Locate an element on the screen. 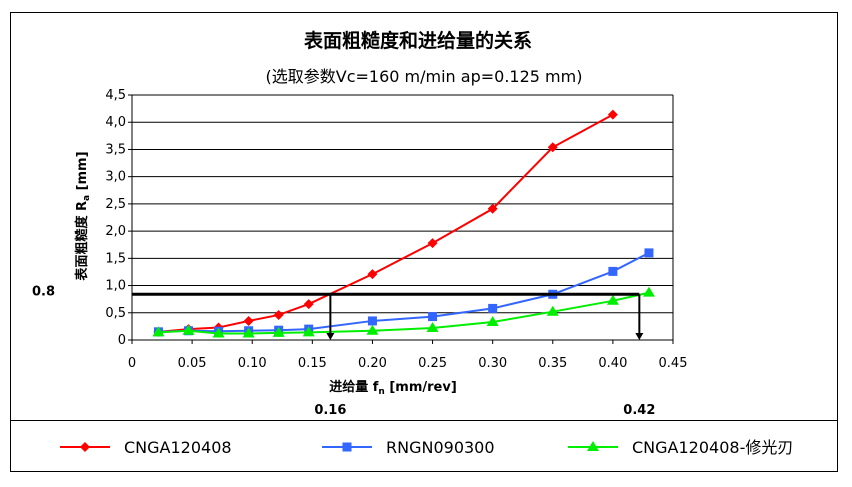 The width and height of the screenshot is (852, 487). x-axis-ticks: 0 0.05 0.10 0.15 0.20 0.25 0.30 0.35 0.40 0.45 is located at coordinates (408, 355).